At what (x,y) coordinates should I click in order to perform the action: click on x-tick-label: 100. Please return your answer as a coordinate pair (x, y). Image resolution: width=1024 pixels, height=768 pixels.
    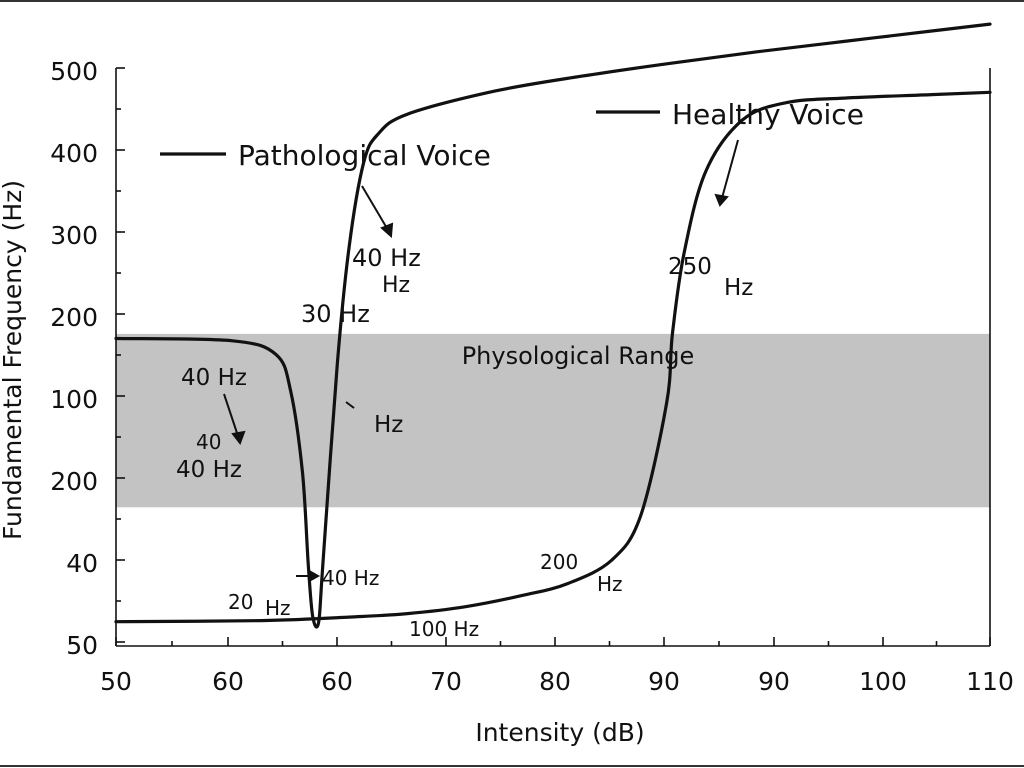
    Looking at the image, I should click on (883, 681).